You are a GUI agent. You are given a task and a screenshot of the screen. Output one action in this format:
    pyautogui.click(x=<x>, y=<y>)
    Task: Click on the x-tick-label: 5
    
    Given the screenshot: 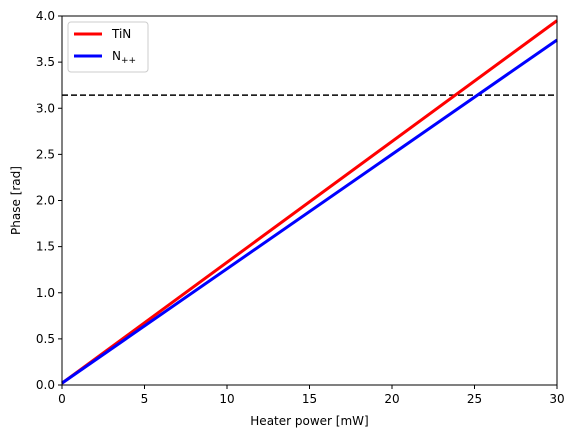 What is the action you would take?
    pyautogui.click(x=145, y=399)
    